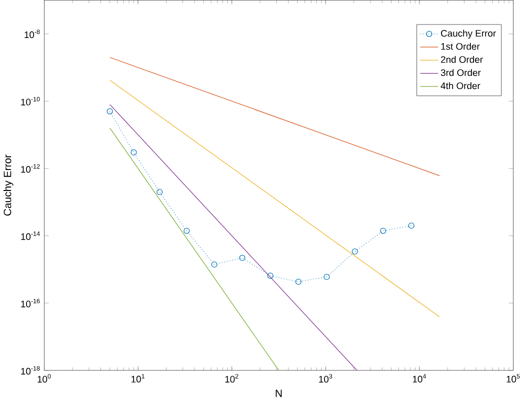  I want to click on x-tick-label: 10$^{2}$, so click(231, 378).